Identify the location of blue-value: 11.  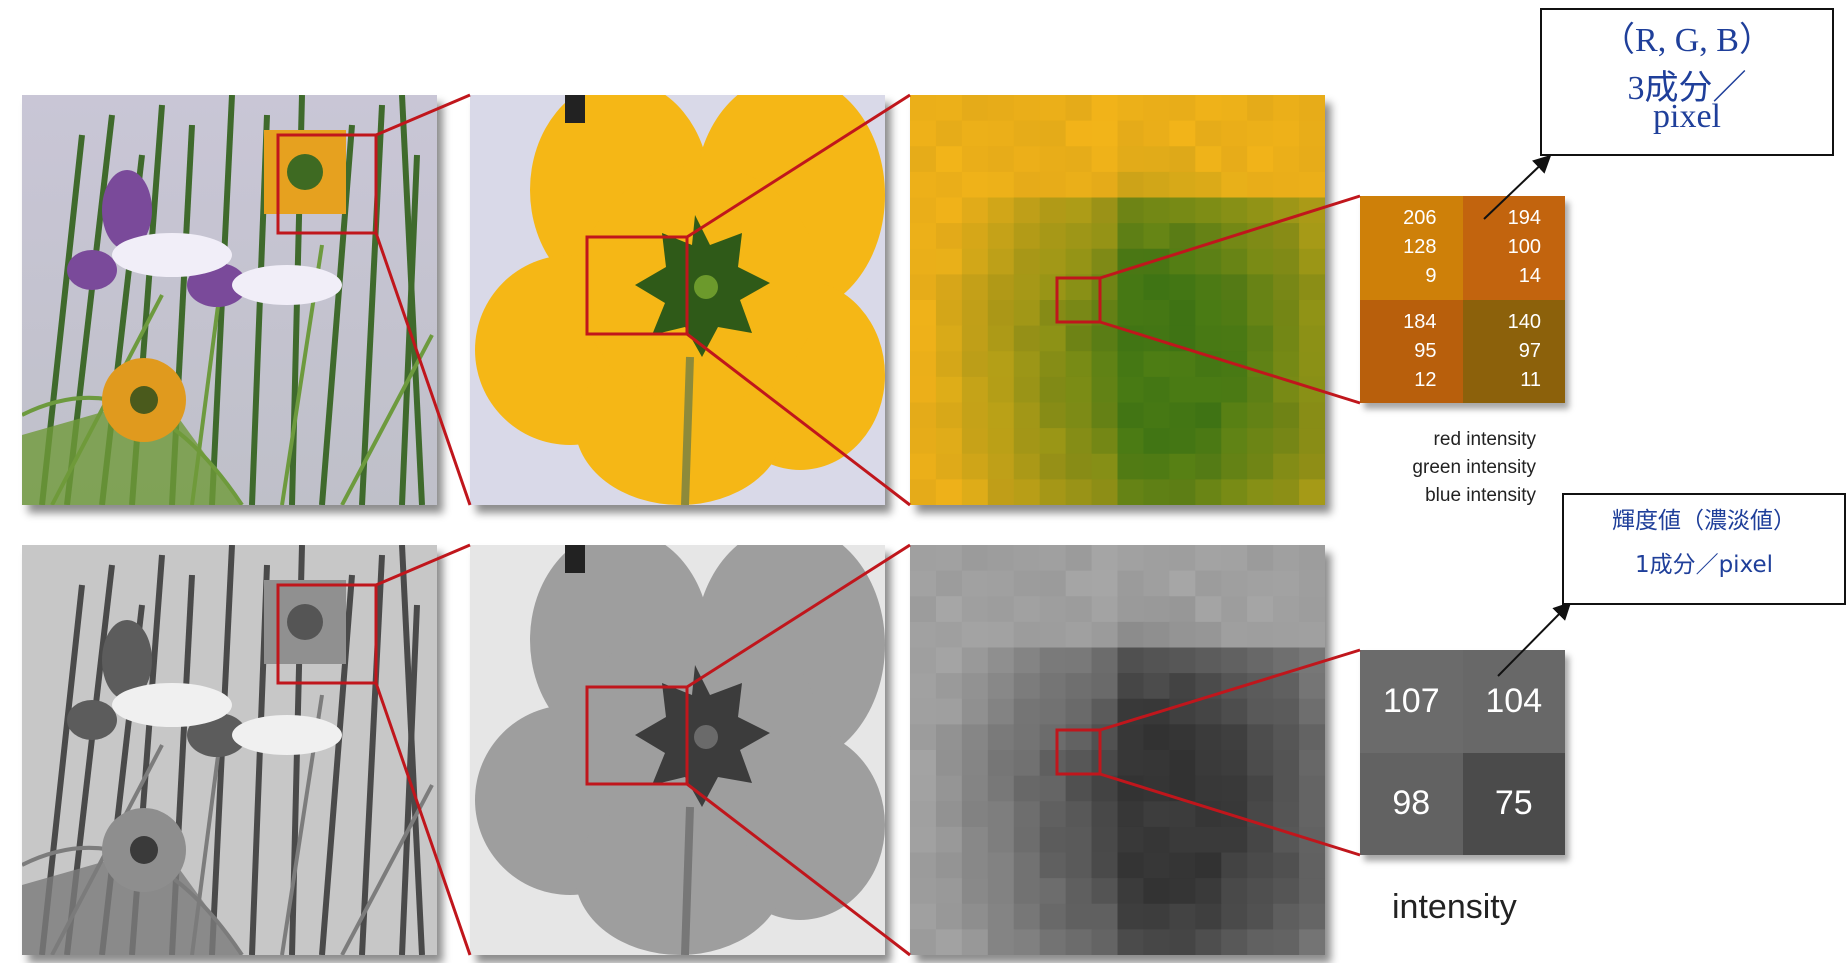
(1530, 379).